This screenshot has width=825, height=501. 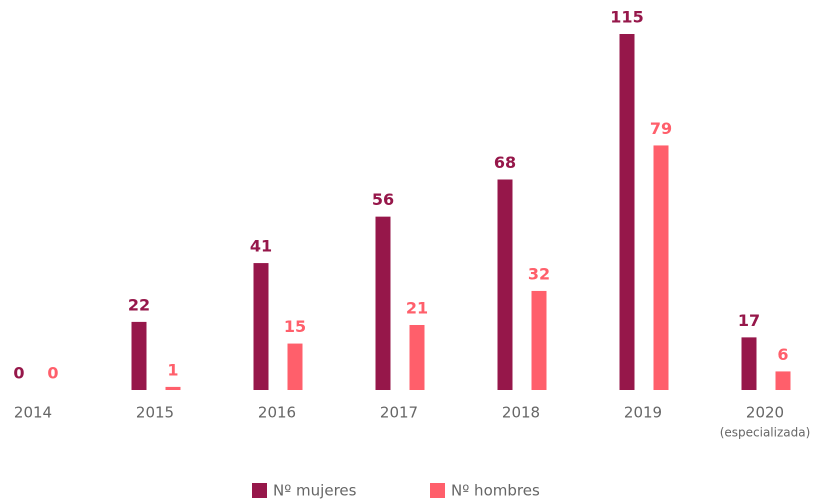 I want to click on data-label: 1, so click(x=172, y=369).